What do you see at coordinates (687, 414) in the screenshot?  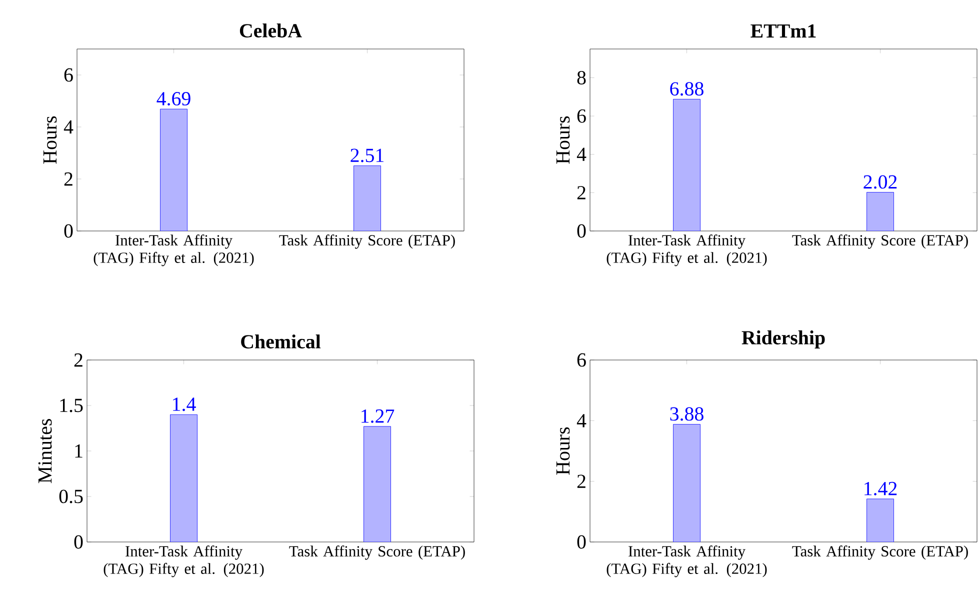 I see `data-label: 3.88` at bounding box center [687, 414].